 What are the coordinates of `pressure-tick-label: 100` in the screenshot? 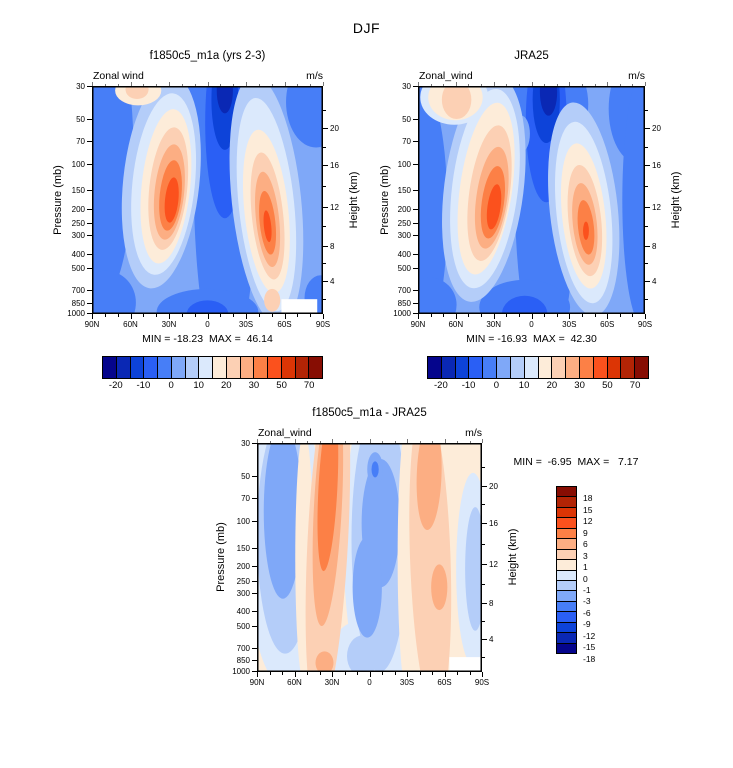 It's located at (243, 522).